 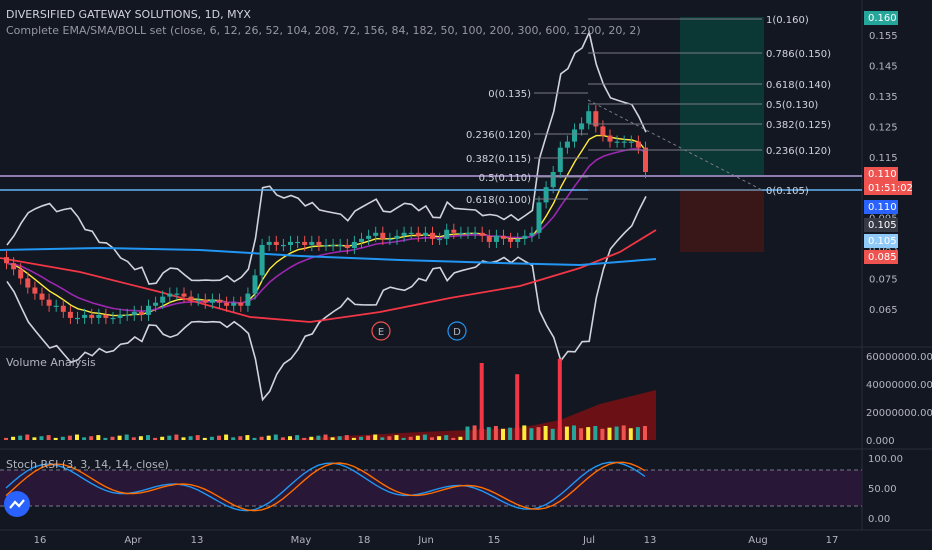 I want to click on price-badge-bg, so click(x=881, y=207).